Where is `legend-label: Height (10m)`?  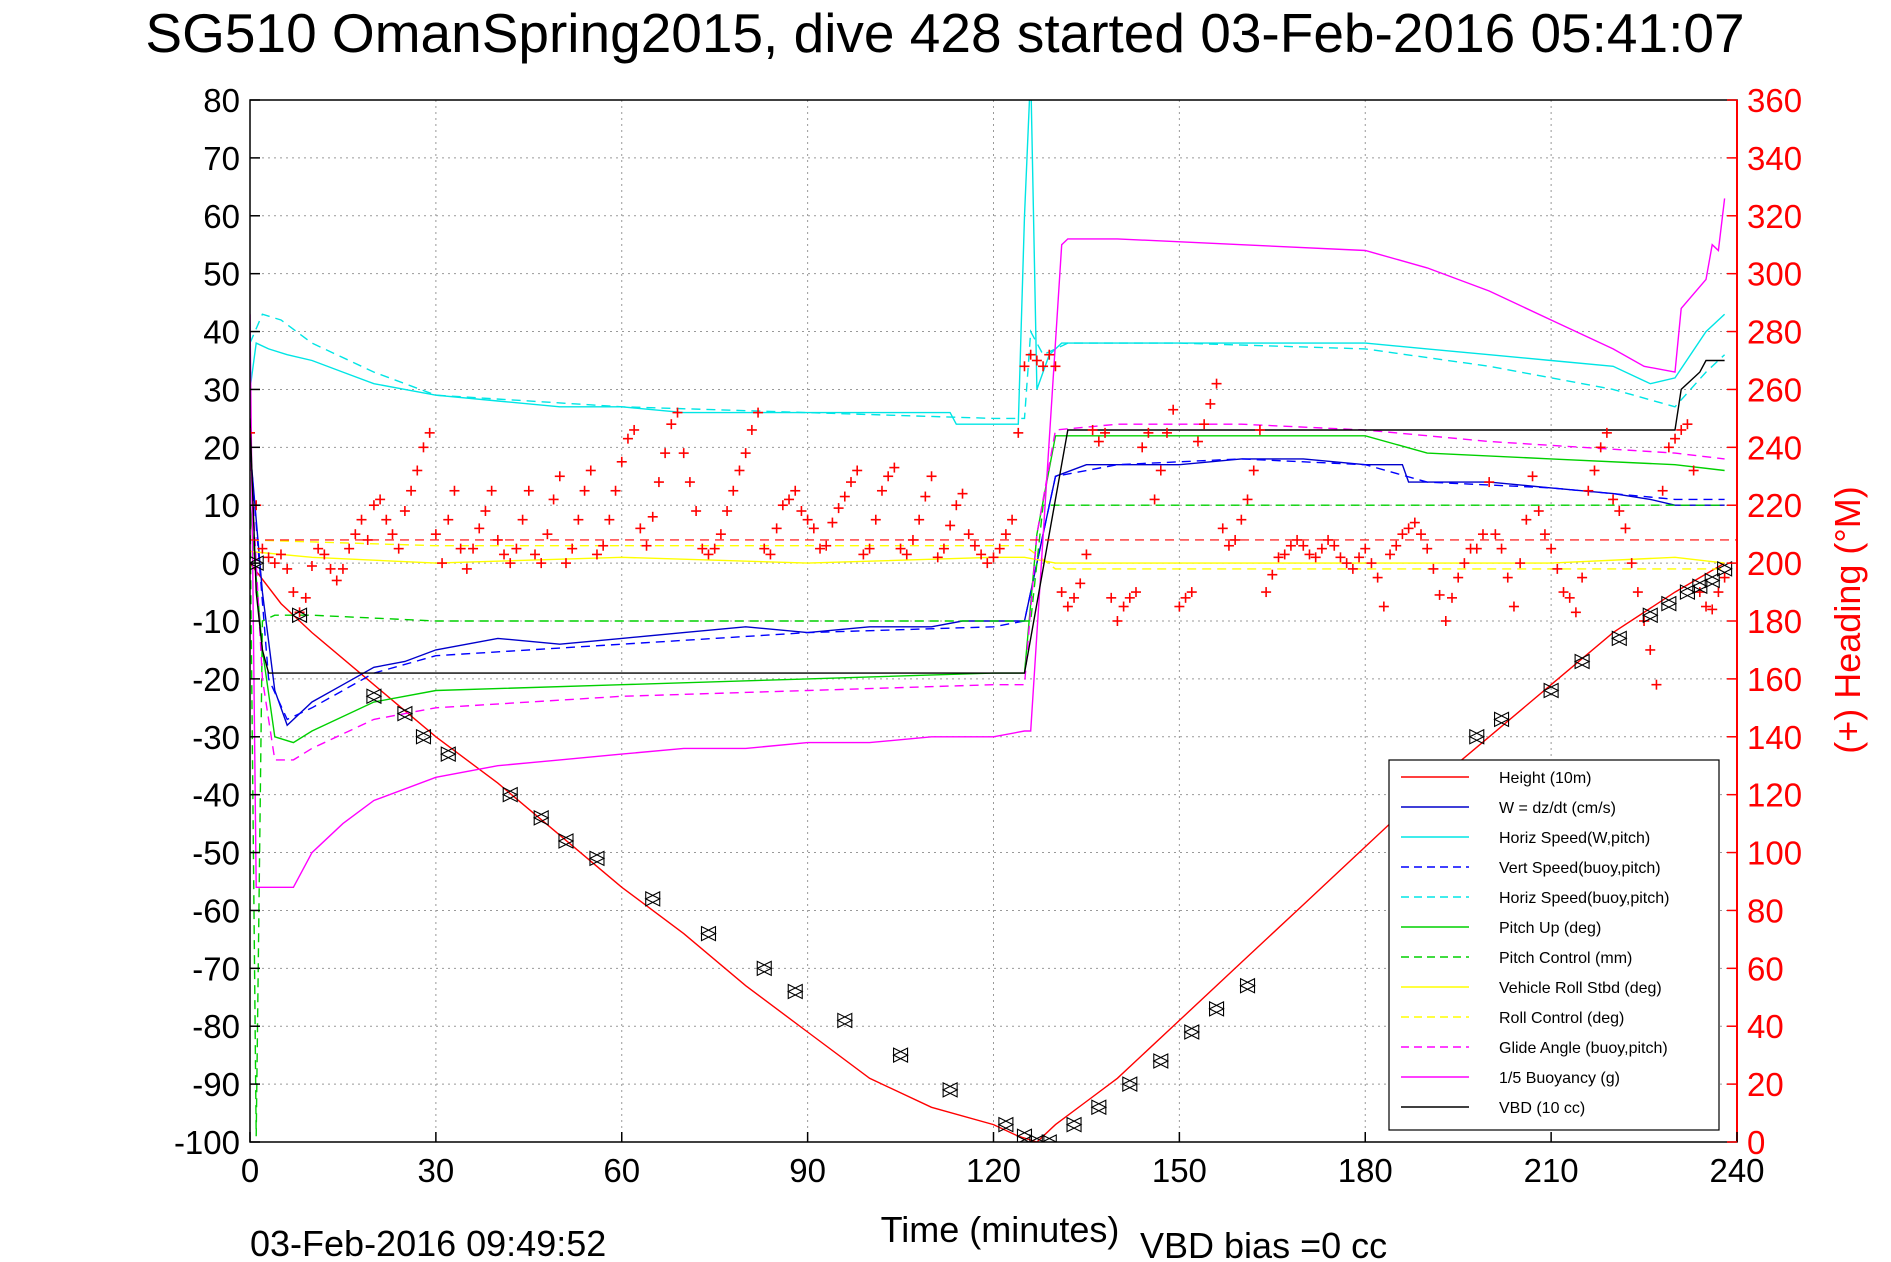 legend-label: Height (10m) is located at coordinates (1545, 778).